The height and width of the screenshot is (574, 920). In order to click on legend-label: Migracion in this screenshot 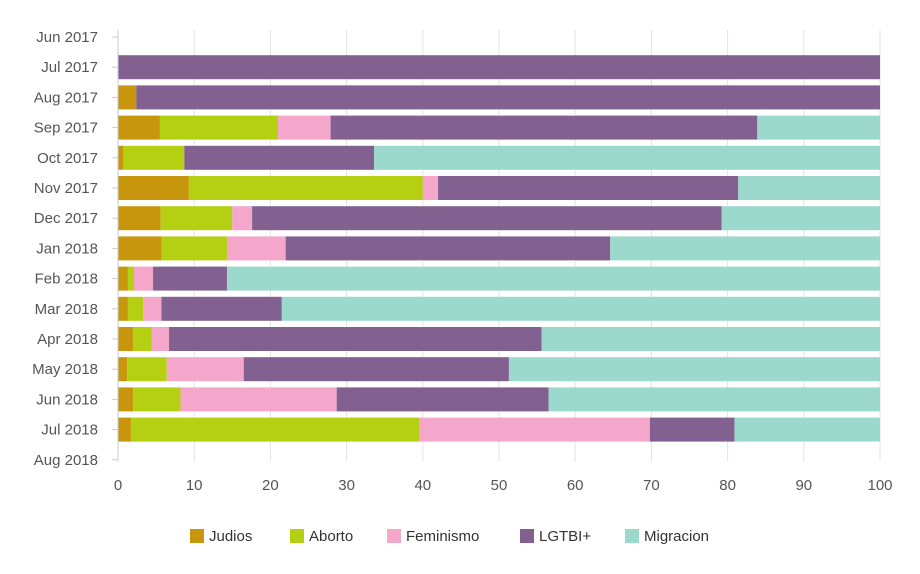, I will do `click(676, 536)`.